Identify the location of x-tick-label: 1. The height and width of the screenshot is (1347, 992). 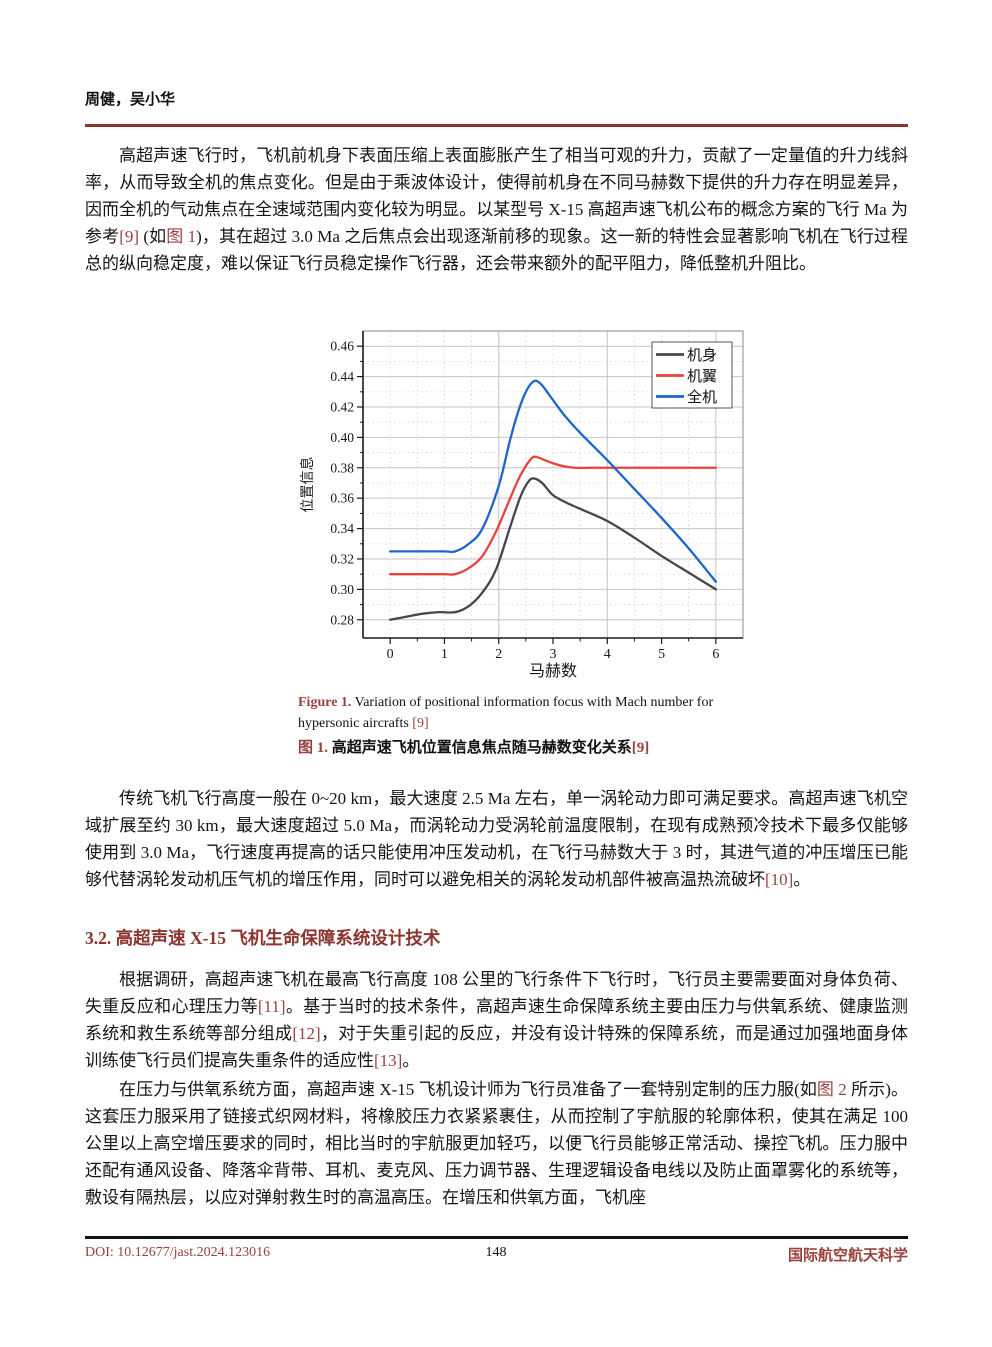
(444, 654).